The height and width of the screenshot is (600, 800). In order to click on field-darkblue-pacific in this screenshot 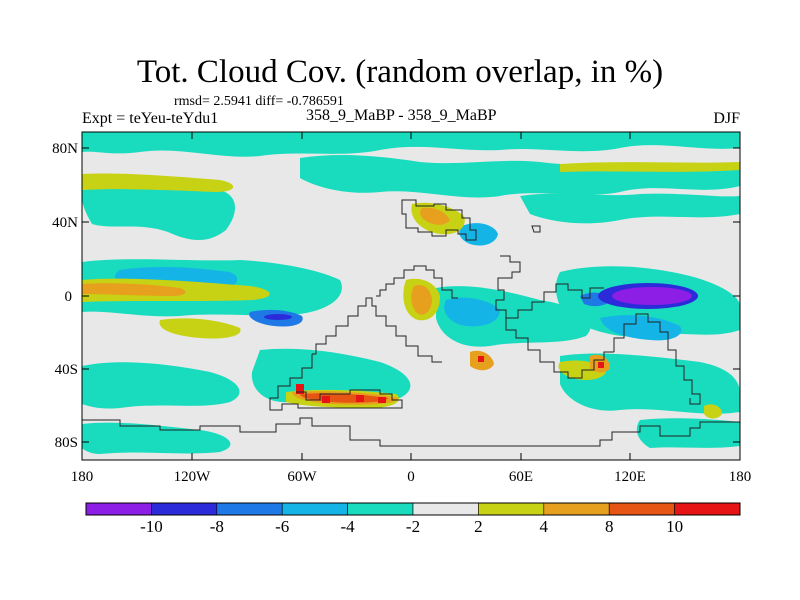, I will do `click(278, 317)`.